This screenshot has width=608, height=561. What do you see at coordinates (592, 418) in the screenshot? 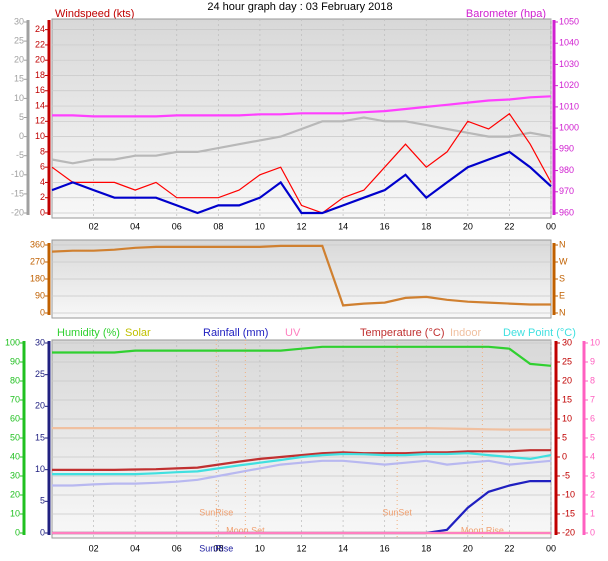
I see `y4-tick-label: 6` at bounding box center [592, 418].